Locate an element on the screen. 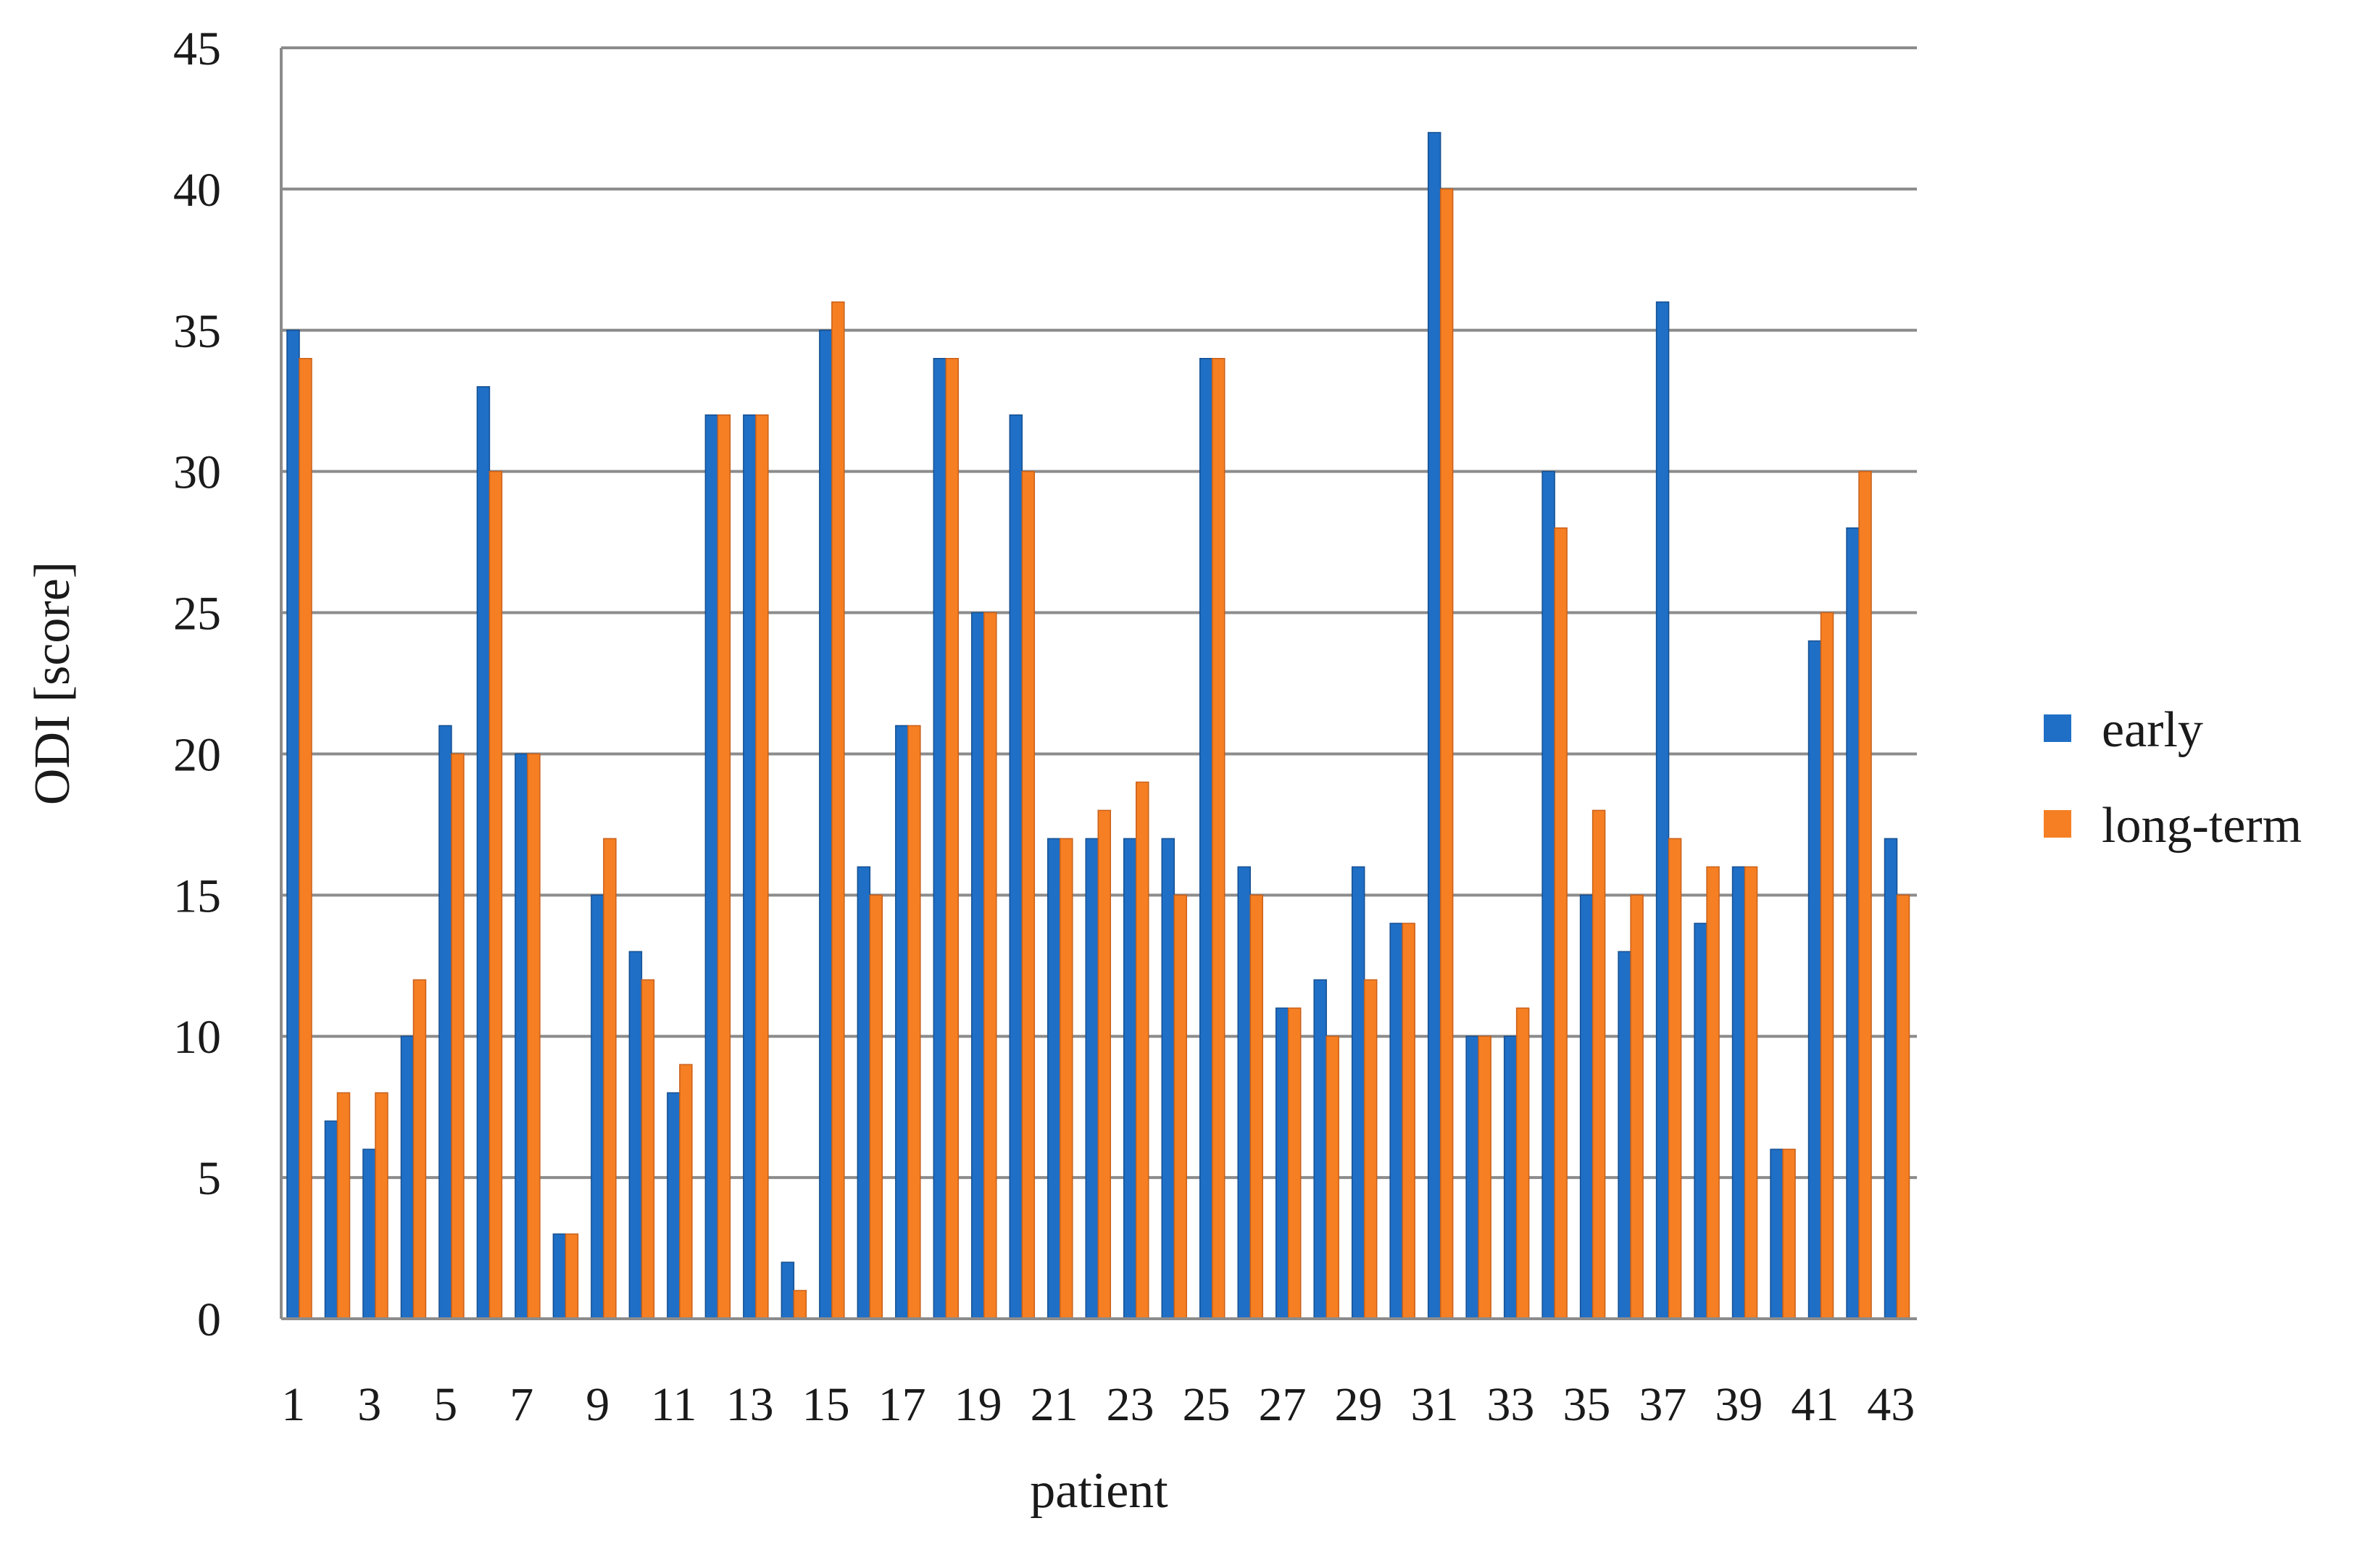  x-tick-label: 3 is located at coordinates (369, 1404).